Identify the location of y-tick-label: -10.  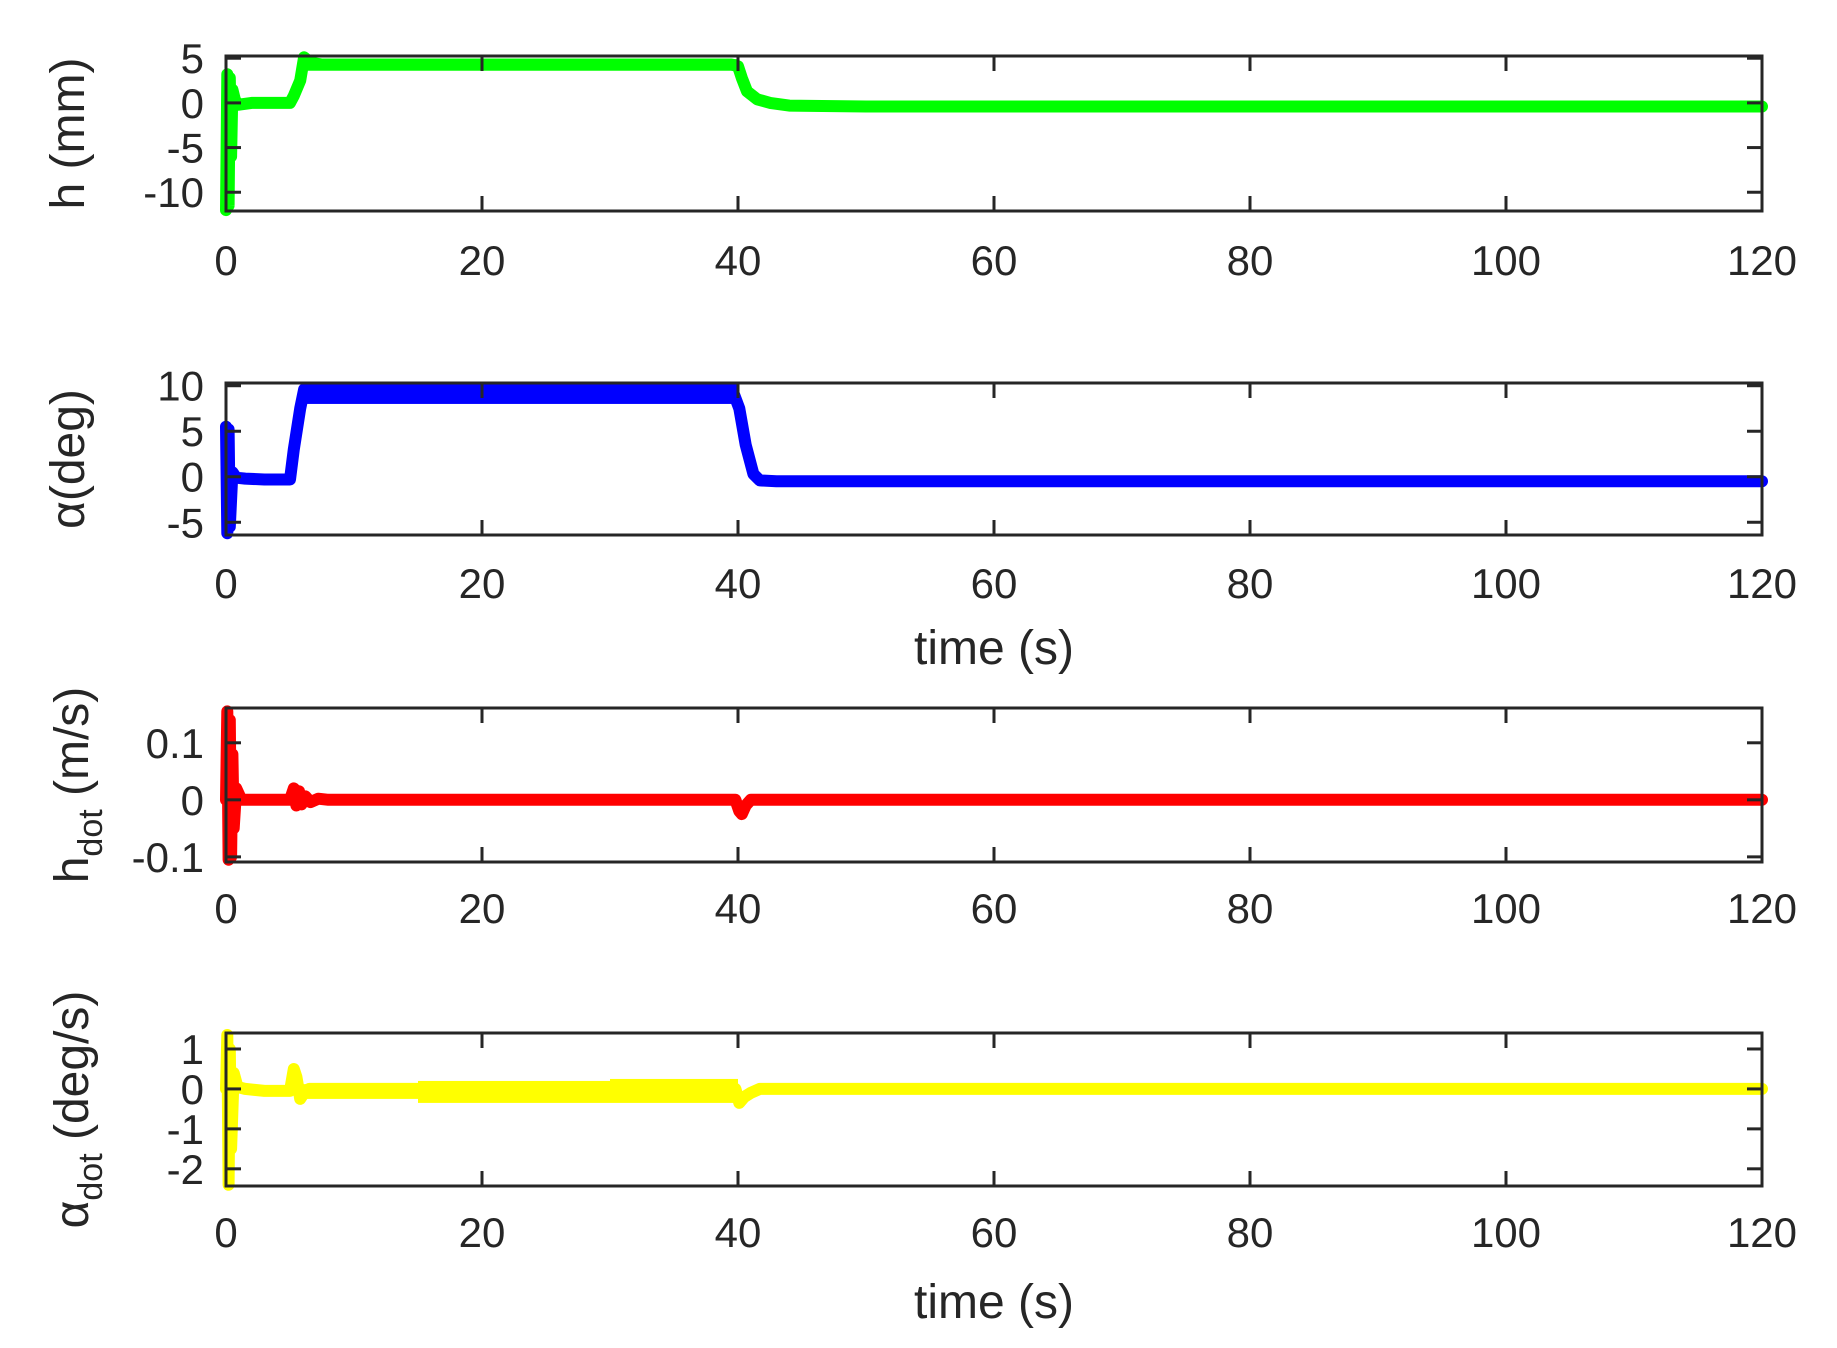
(173, 192).